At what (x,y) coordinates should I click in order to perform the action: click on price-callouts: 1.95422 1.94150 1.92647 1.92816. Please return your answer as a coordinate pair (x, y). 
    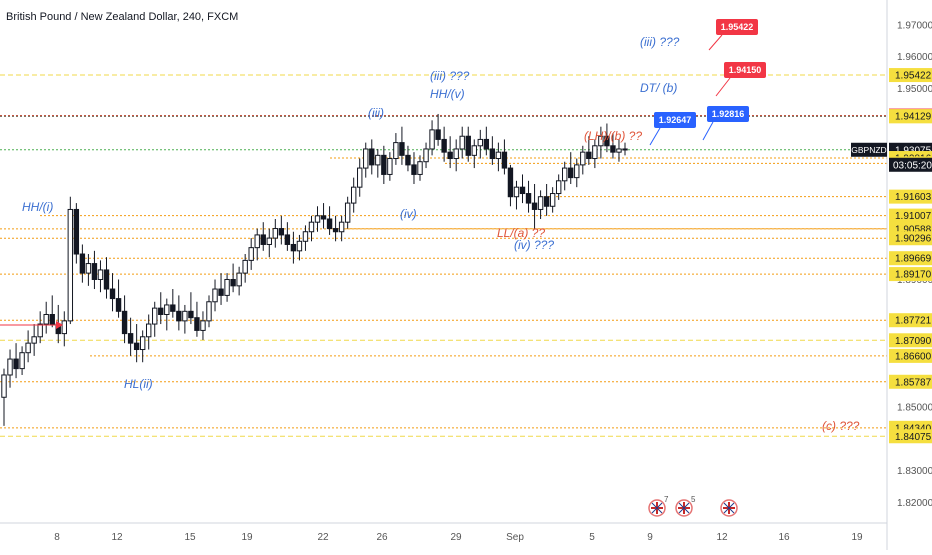
    Looking at the image, I should click on (707, 82).